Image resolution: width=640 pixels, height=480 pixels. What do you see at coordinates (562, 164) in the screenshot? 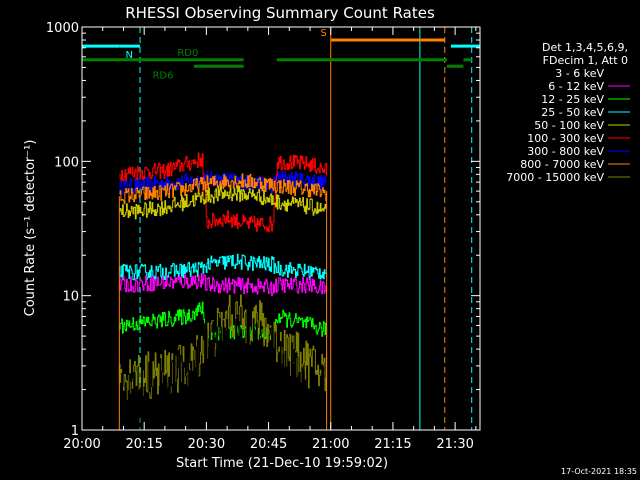
I see `legend-label-7: 800 - 7000 keV` at bounding box center [562, 164].